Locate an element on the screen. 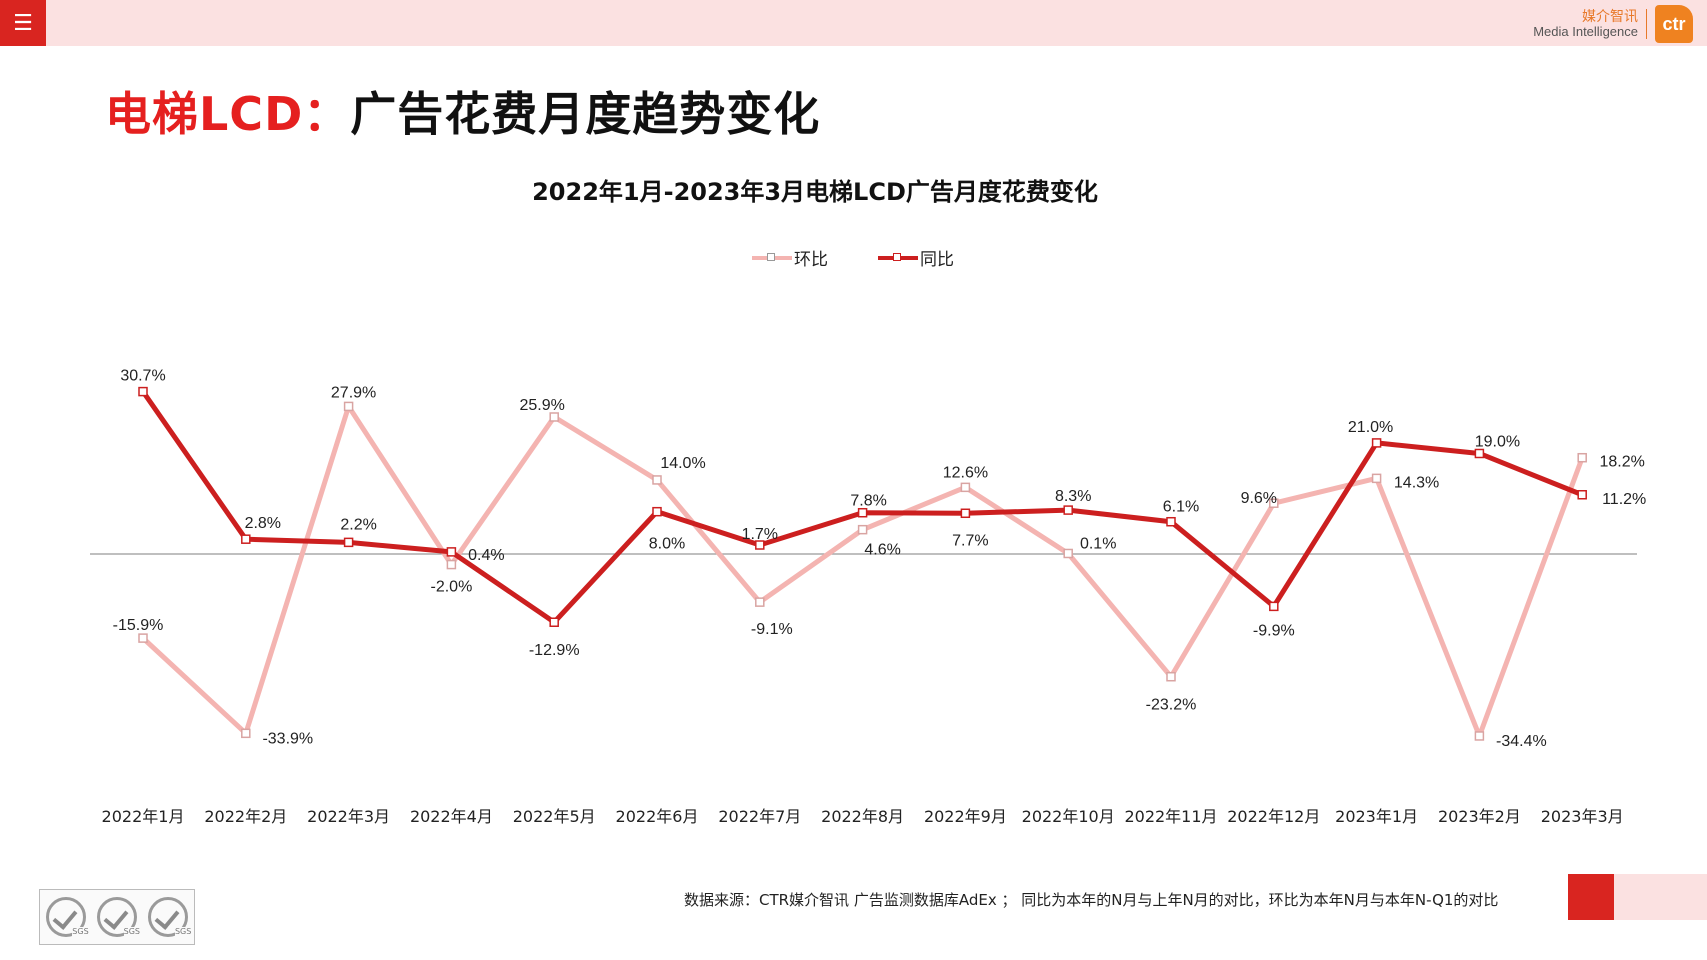  brand-name-cn: 媒介智讯 is located at coordinates (1610, 16).